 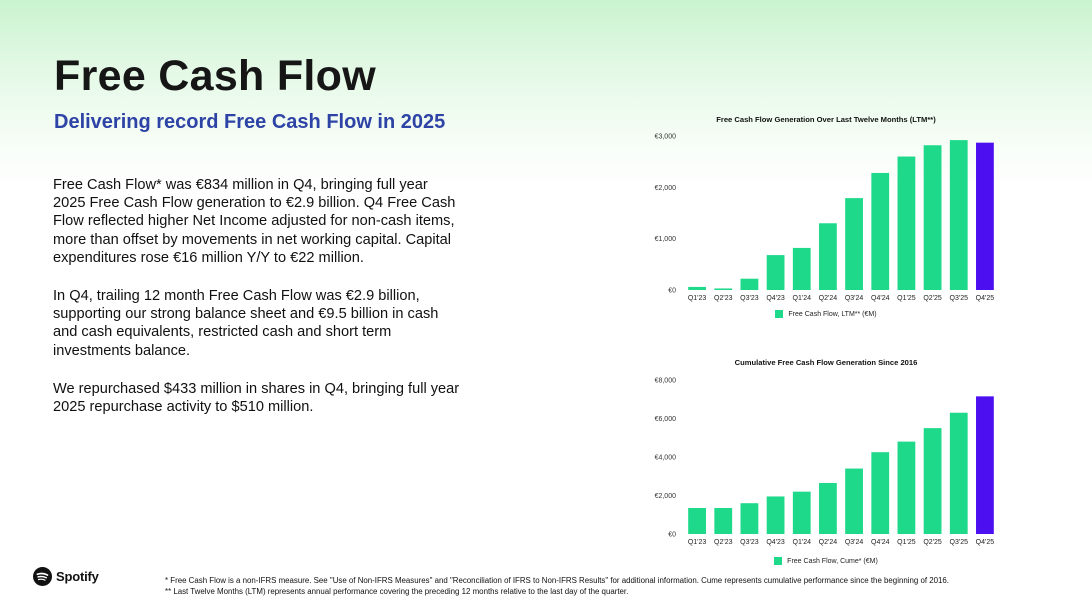 I want to click on cume-xtick-label: Q4'25, so click(x=985, y=542).